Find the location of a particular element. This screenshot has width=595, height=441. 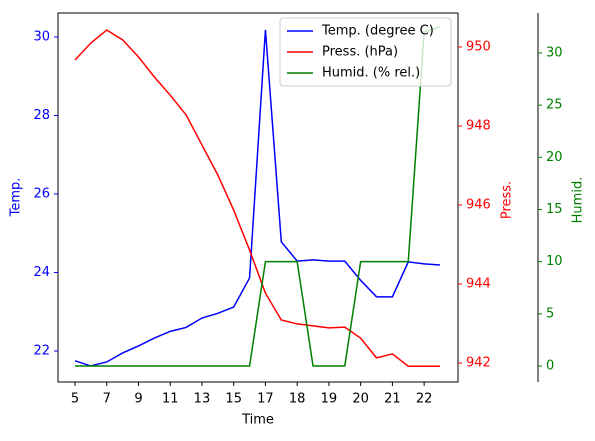

legend-label: Temp. (degree C) is located at coordinates (377, 31).